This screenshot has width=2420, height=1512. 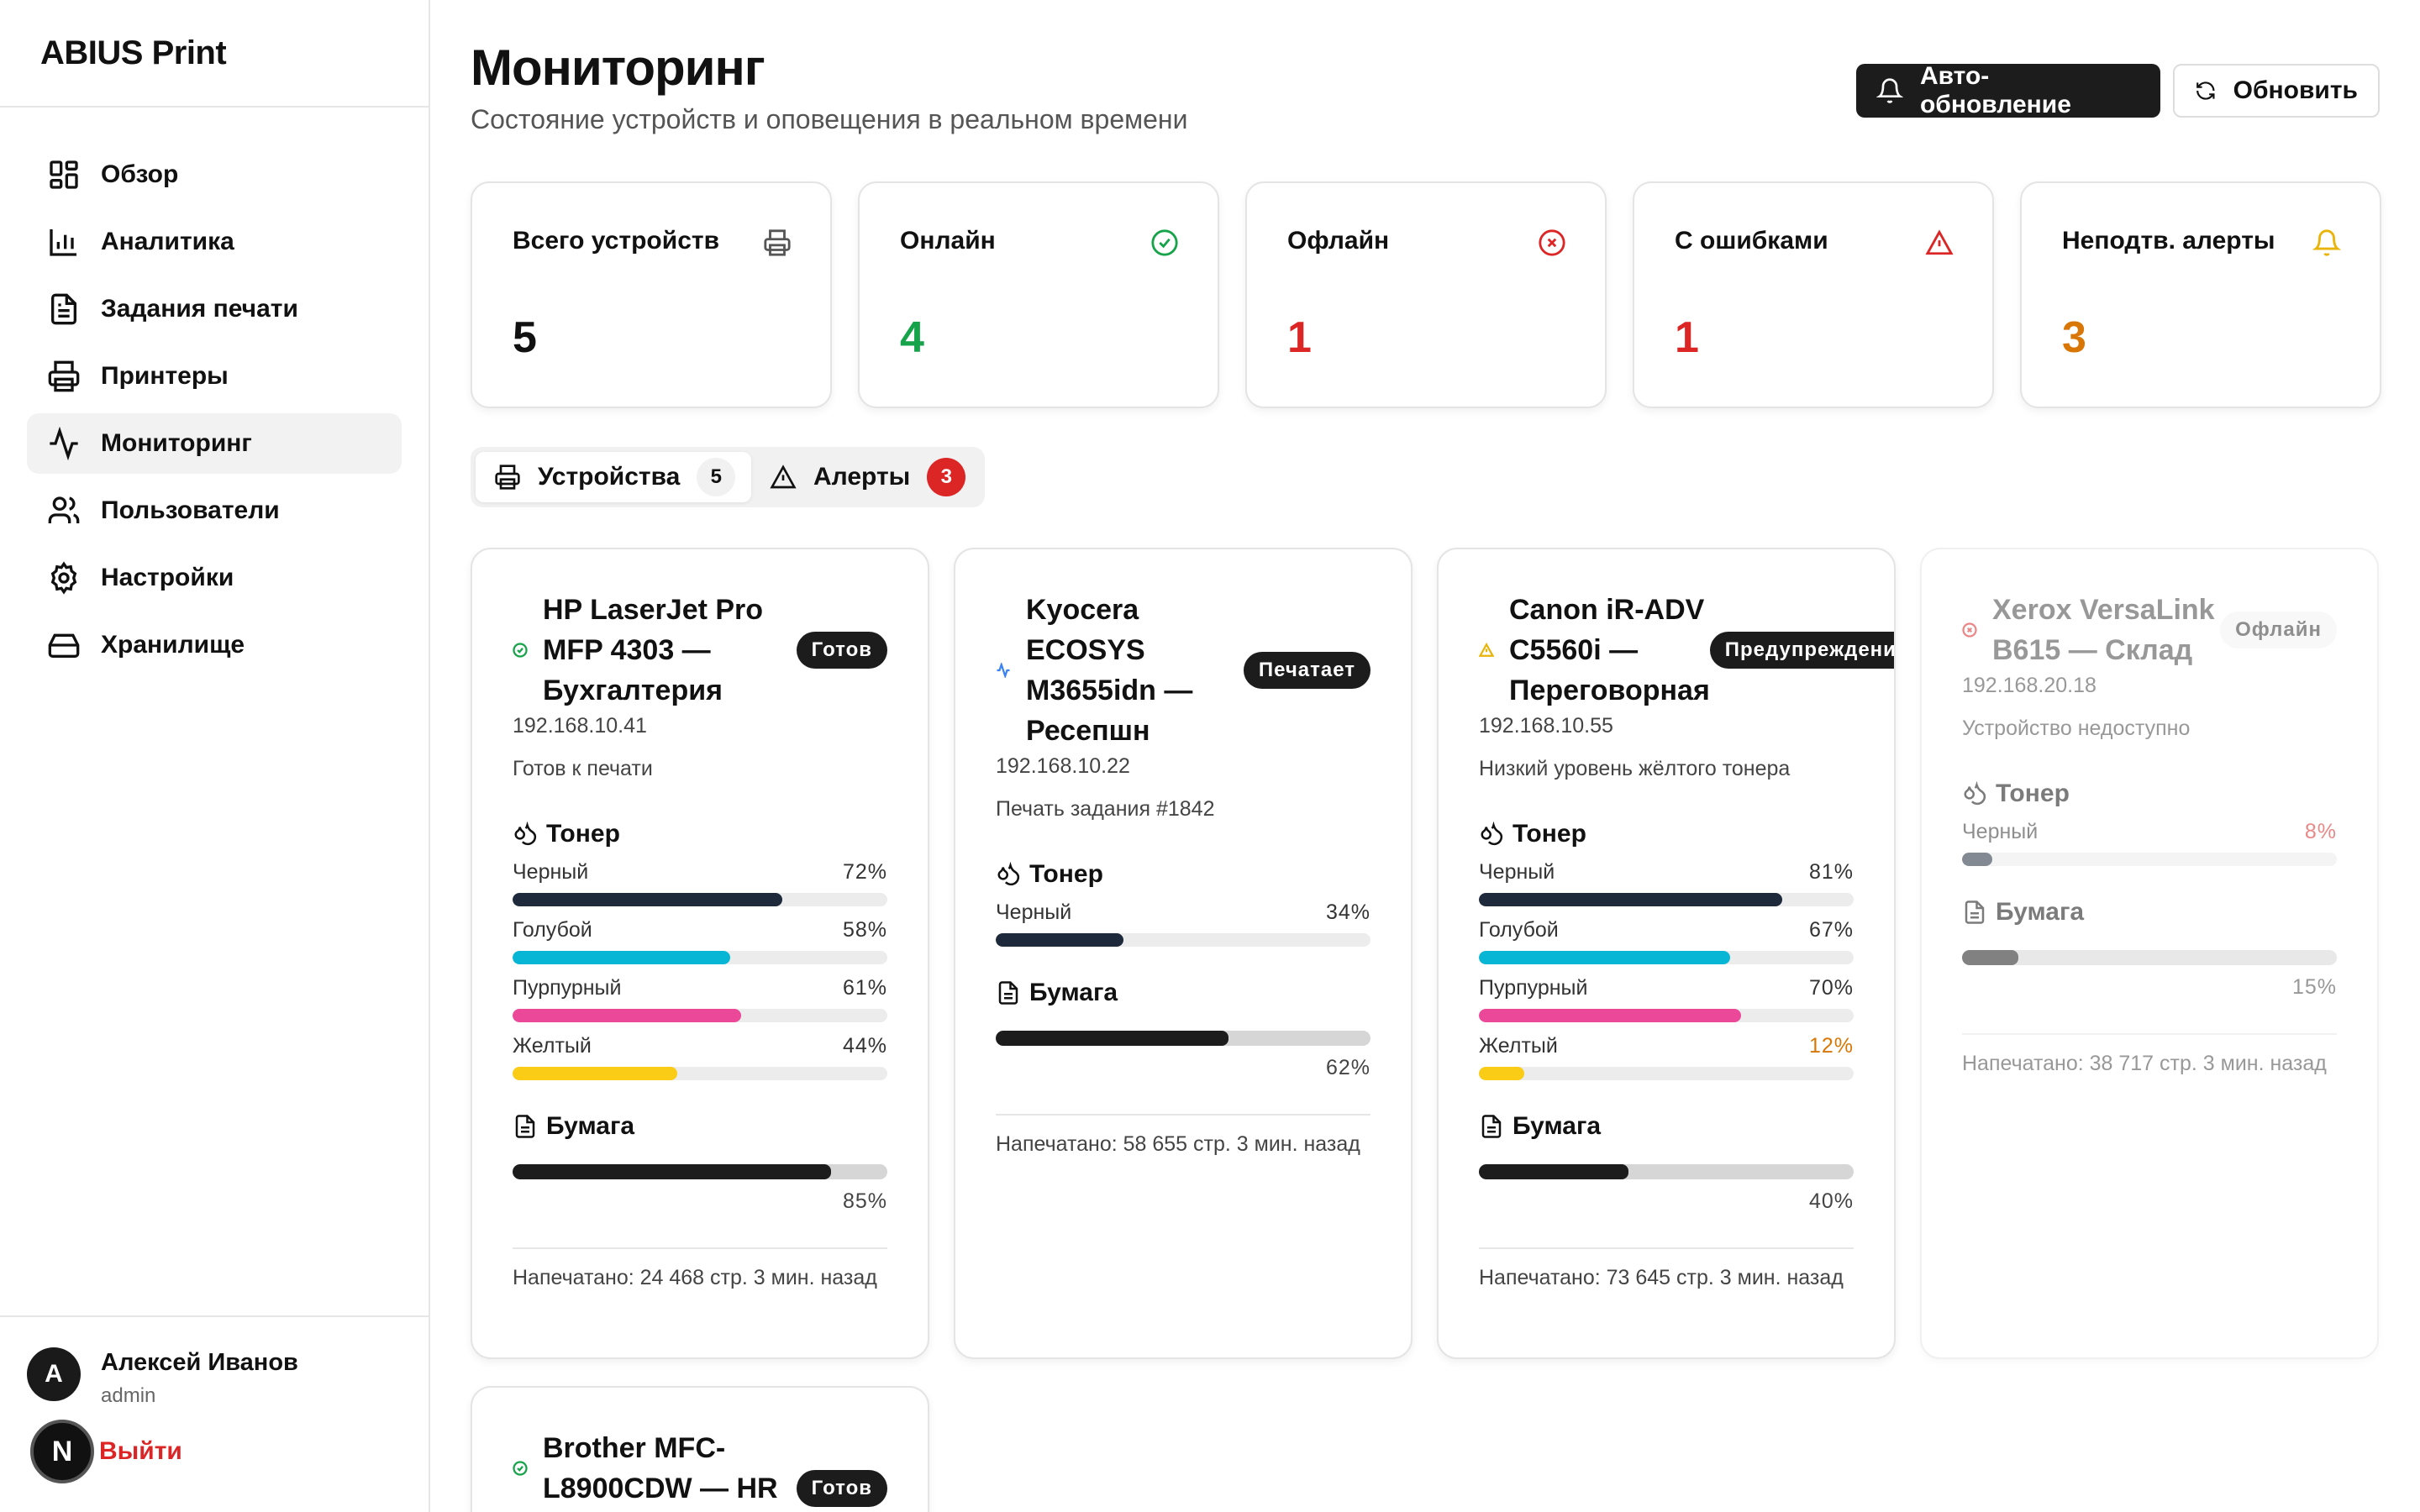 What do you see at coordinates (64, 578) in the screenshot?
I see `gear-icon` at bounding box center [64, 578].